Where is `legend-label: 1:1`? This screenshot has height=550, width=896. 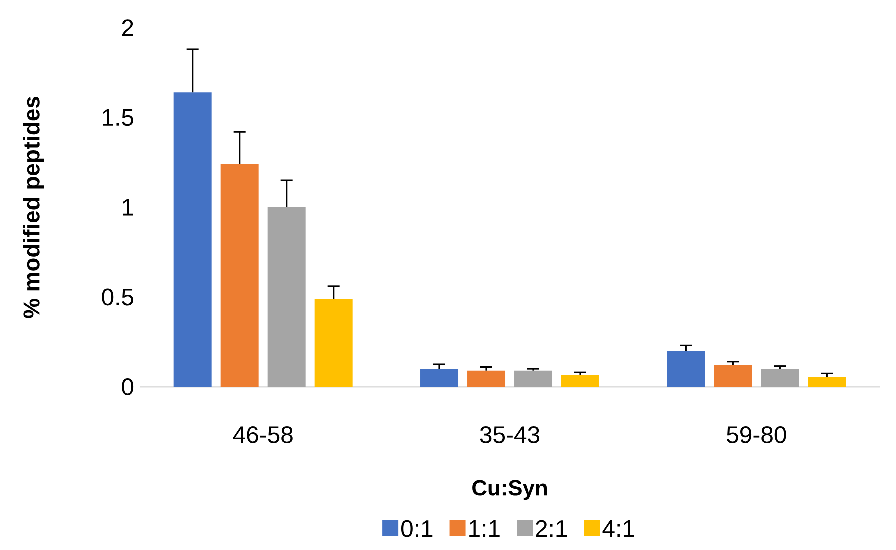 legend-label: 1:1 is located at coordinates (485, 528).